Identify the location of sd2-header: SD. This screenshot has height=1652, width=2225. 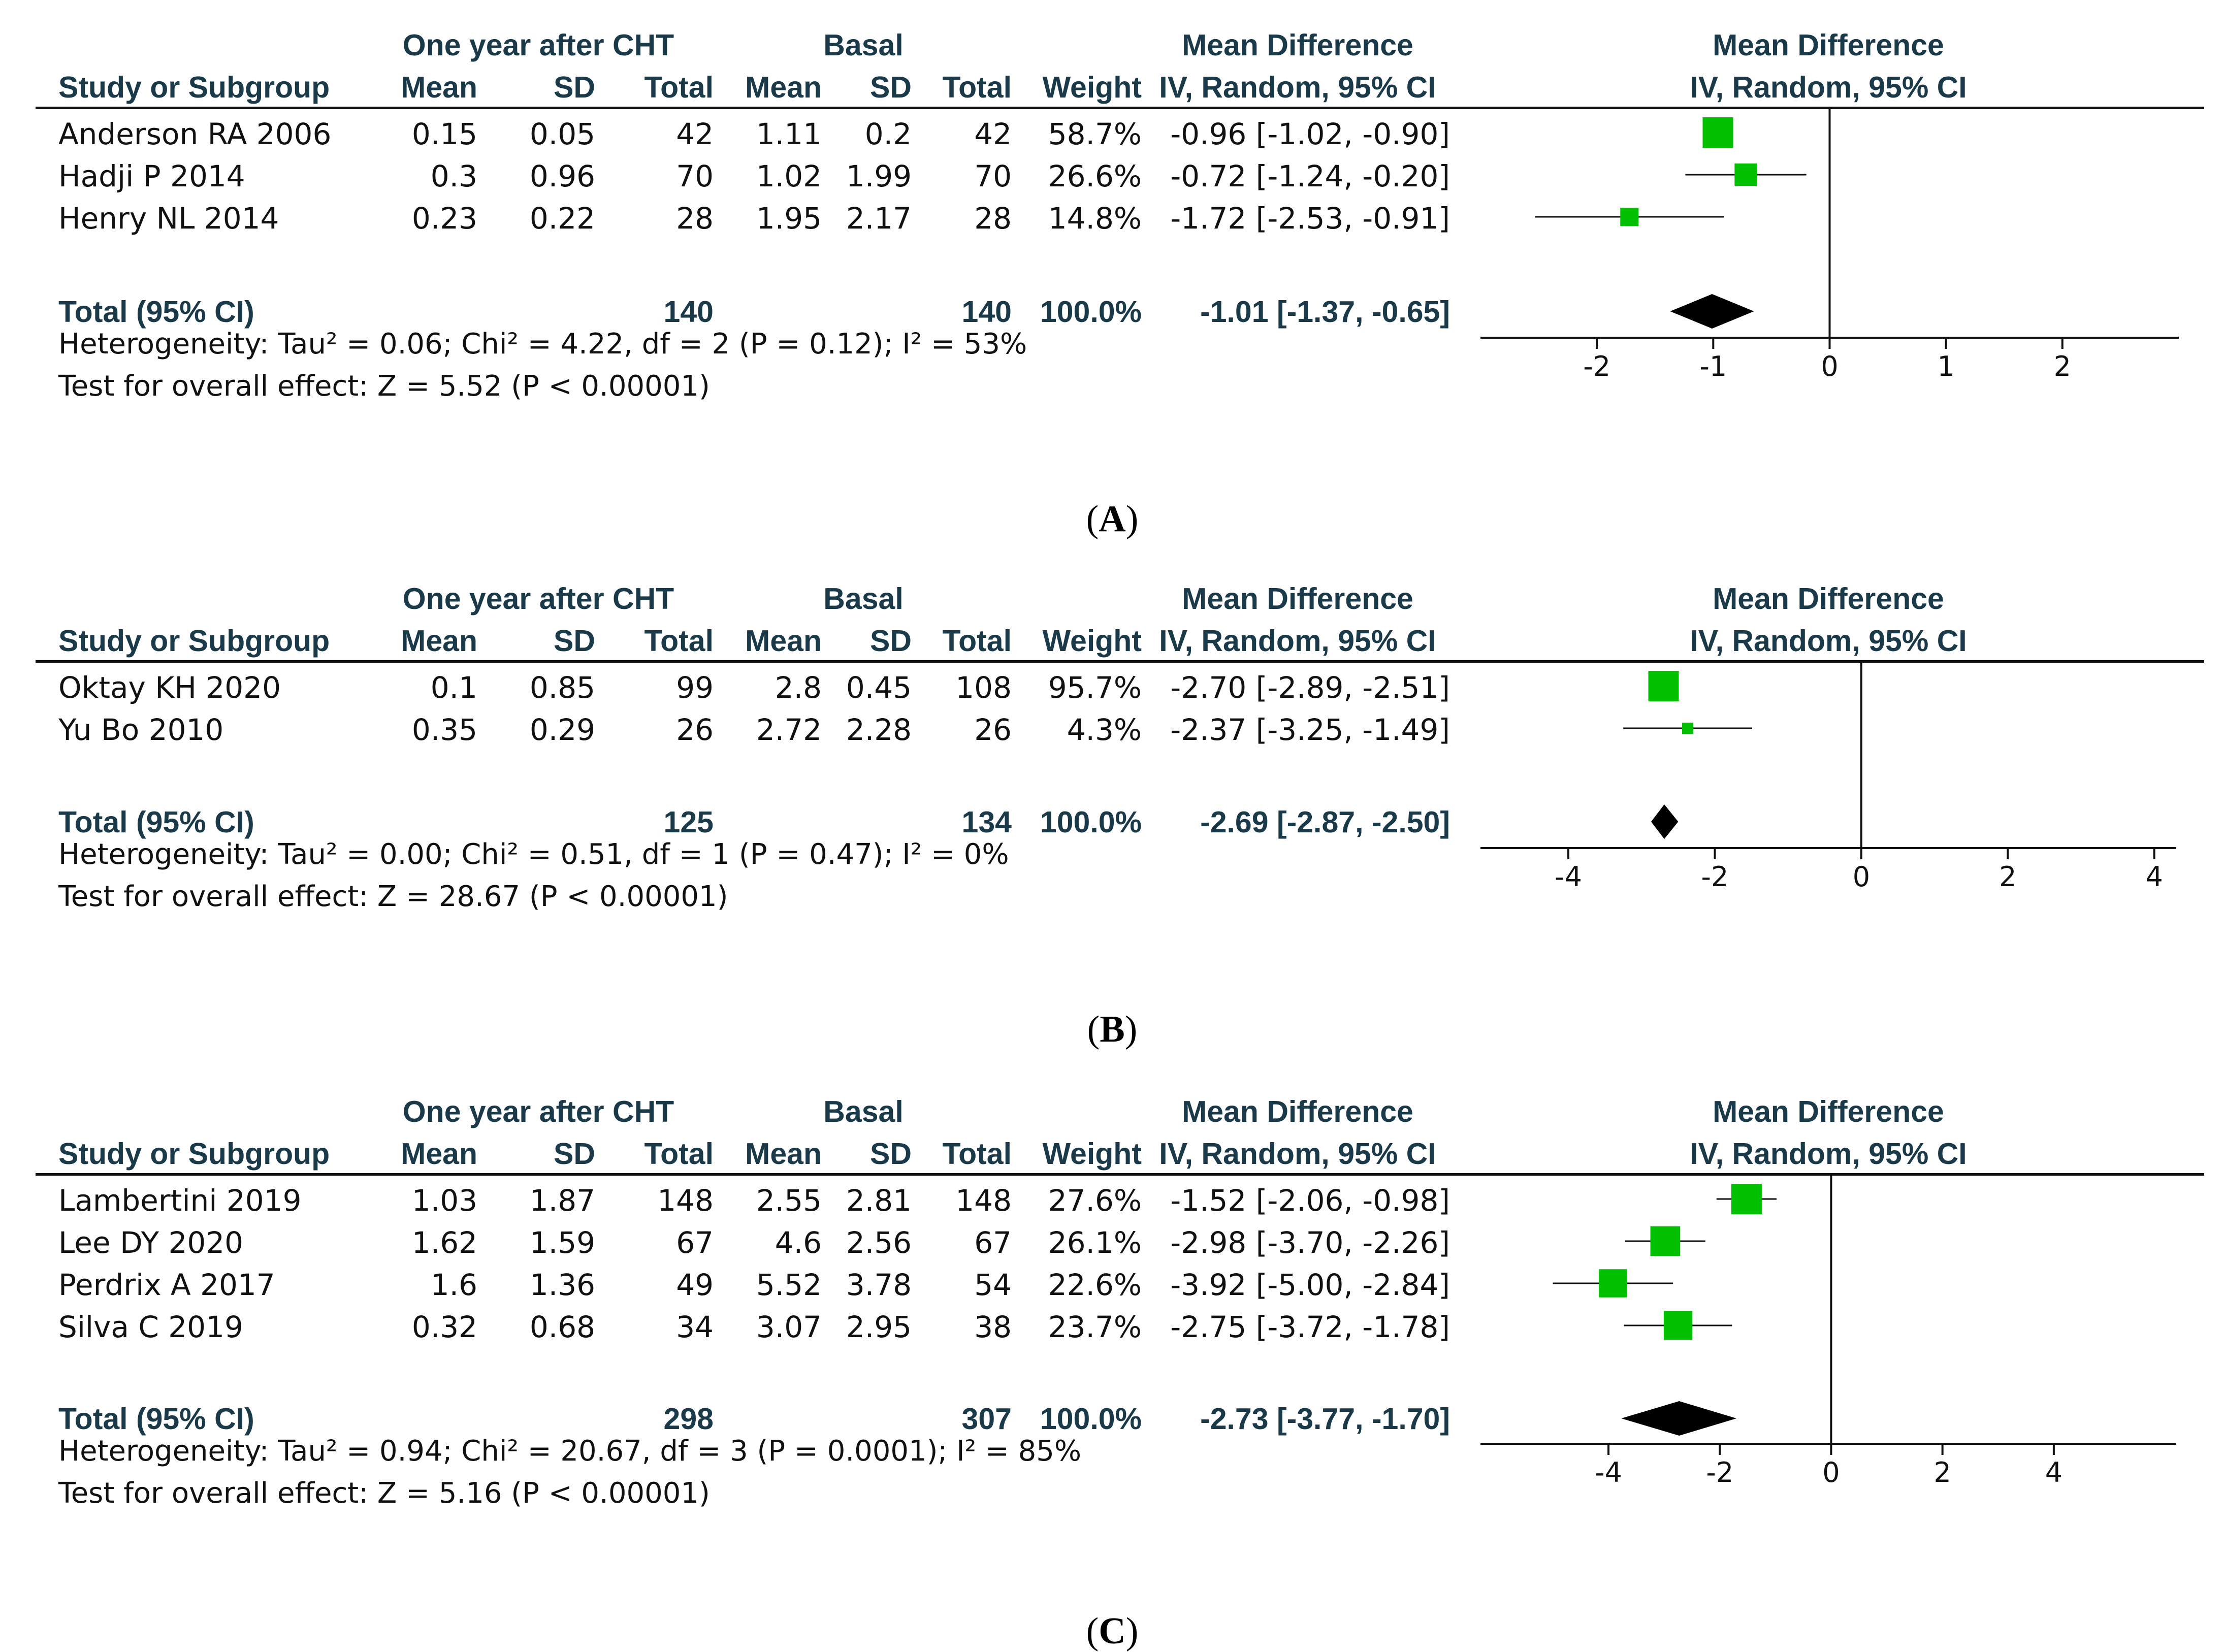
(891, 641).